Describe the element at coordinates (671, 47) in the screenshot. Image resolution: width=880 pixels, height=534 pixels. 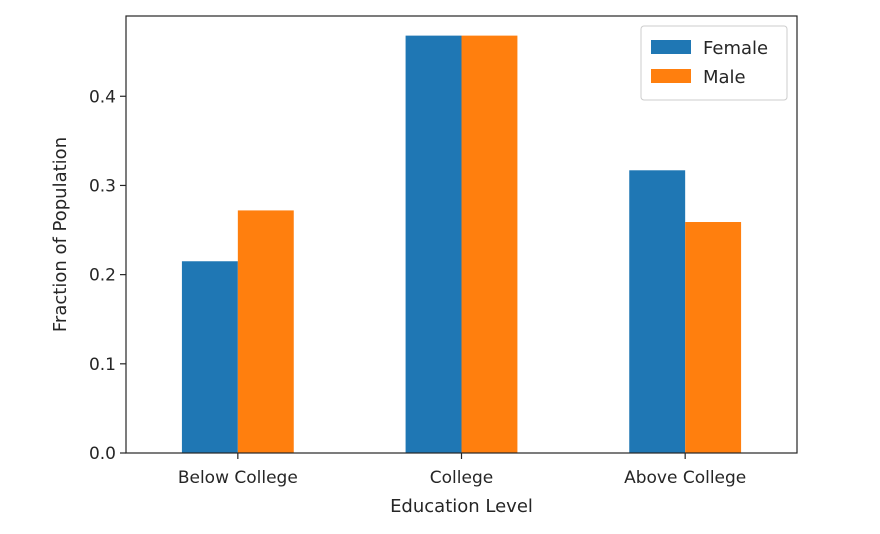
I see `legend-swatch-female` at that location.